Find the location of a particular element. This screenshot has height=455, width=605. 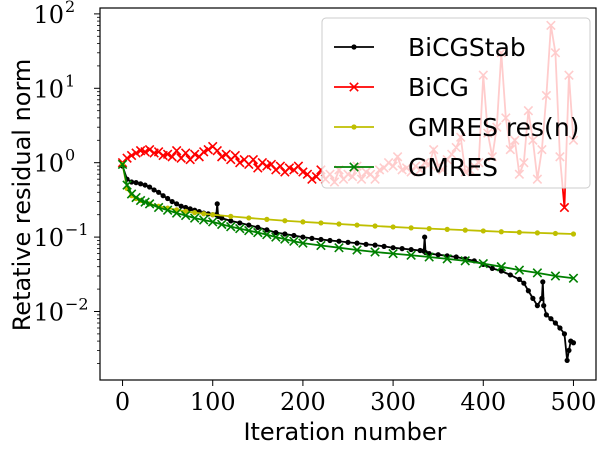

y-tick-exponent: 2 is located at coordinates (70, 8).